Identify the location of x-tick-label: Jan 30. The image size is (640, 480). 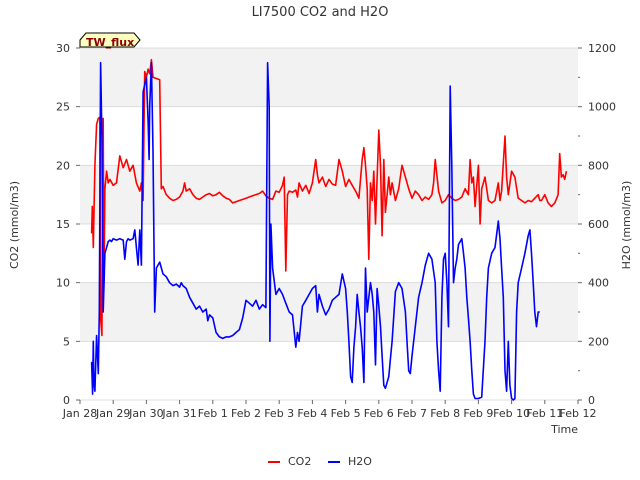
(145, 413).